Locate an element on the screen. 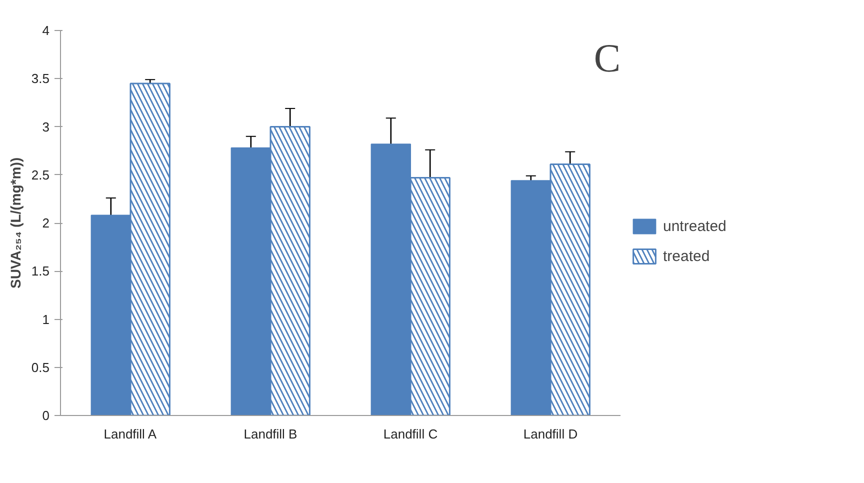 The width and height of the screenshot is (864, 483). x-tick-label: Landfill C is located at coordinates (410, 434).